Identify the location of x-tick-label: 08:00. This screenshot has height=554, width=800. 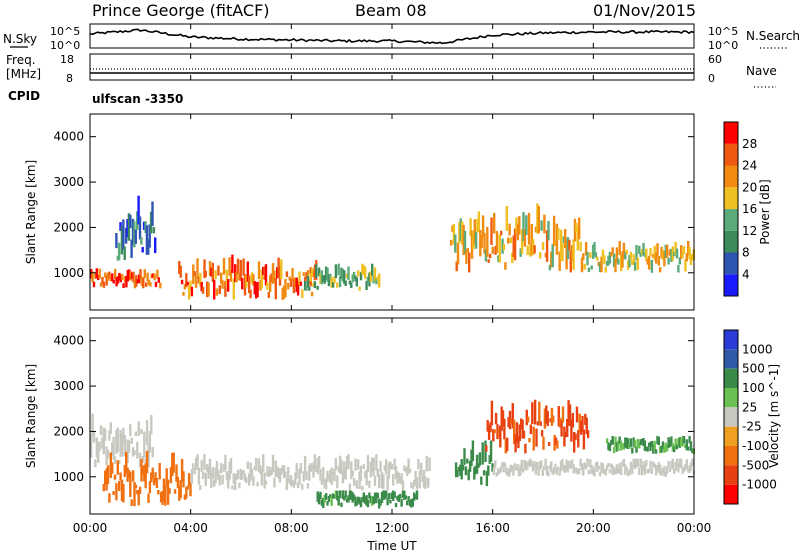
(291, 528).